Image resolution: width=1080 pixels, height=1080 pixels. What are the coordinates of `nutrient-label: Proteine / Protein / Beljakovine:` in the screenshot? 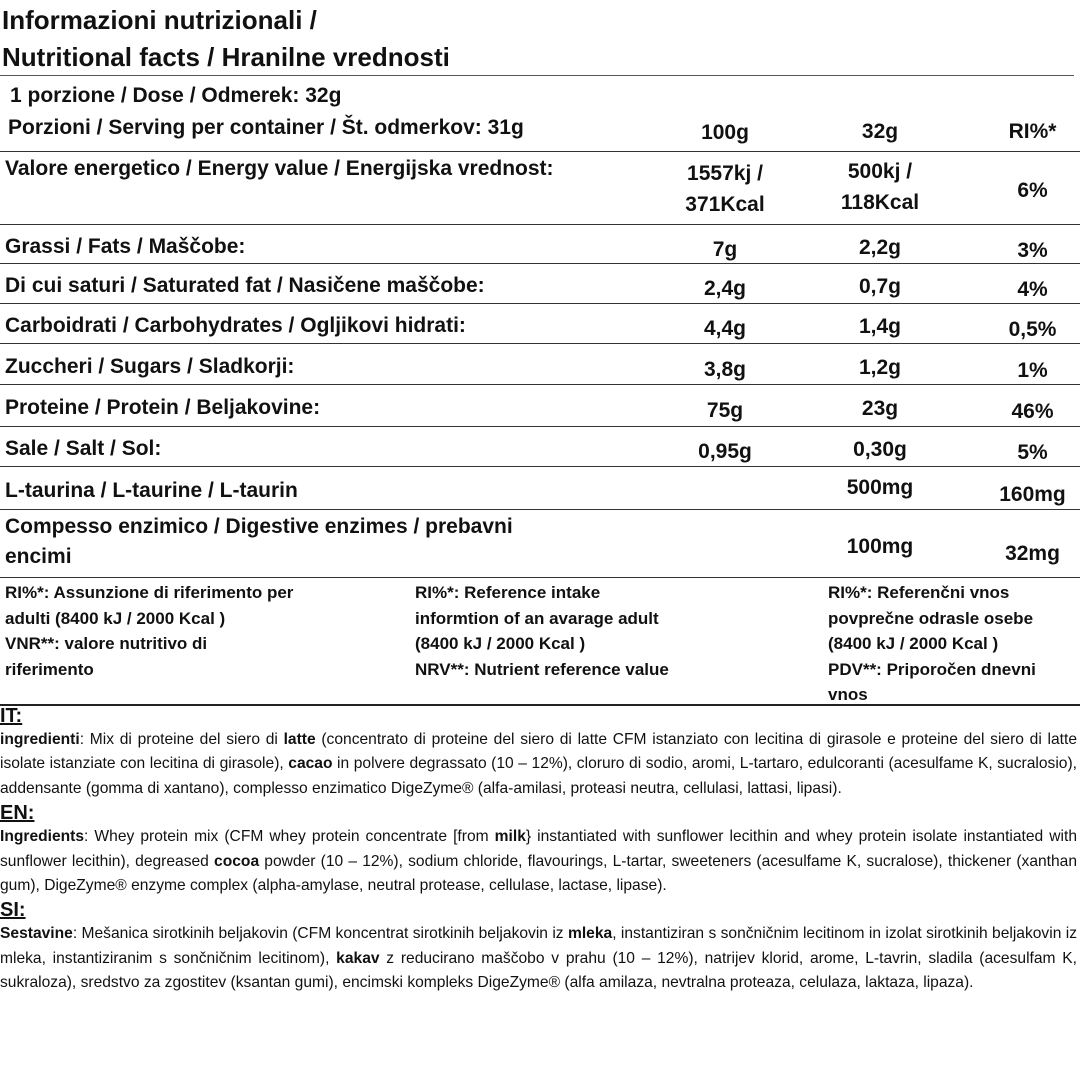 It's located at (163, 407).